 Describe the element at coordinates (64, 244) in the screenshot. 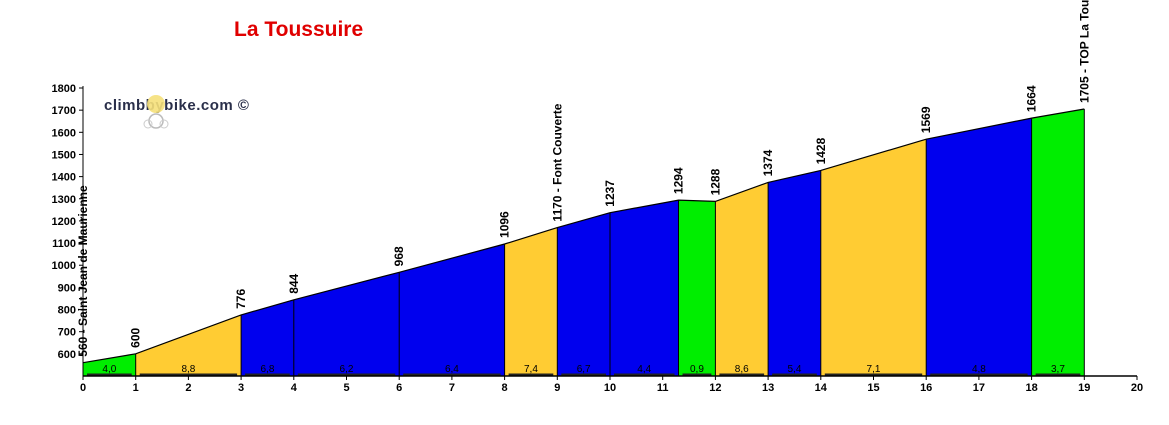

I see `y-tick-label: 1100` at that location.